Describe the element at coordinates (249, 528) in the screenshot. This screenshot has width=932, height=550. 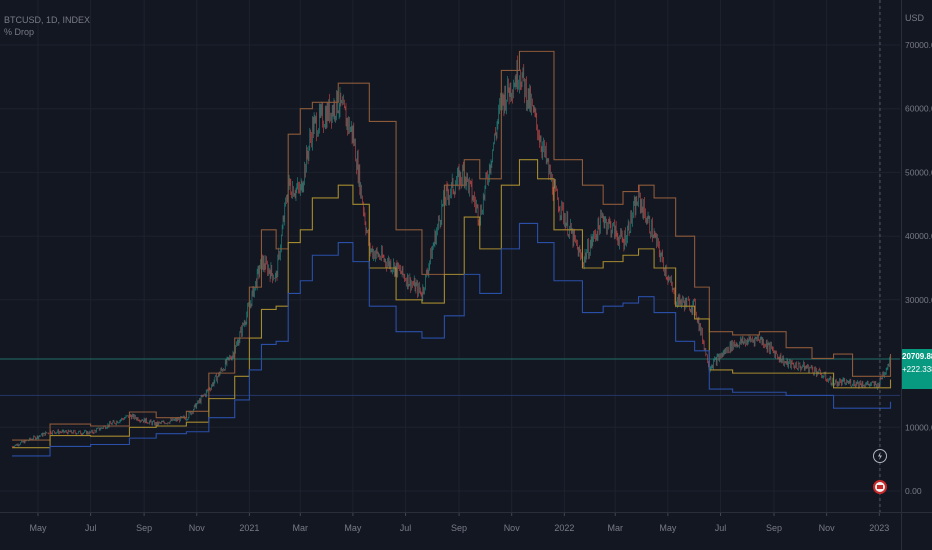
I see `x-tick-label: 2021` at that location.